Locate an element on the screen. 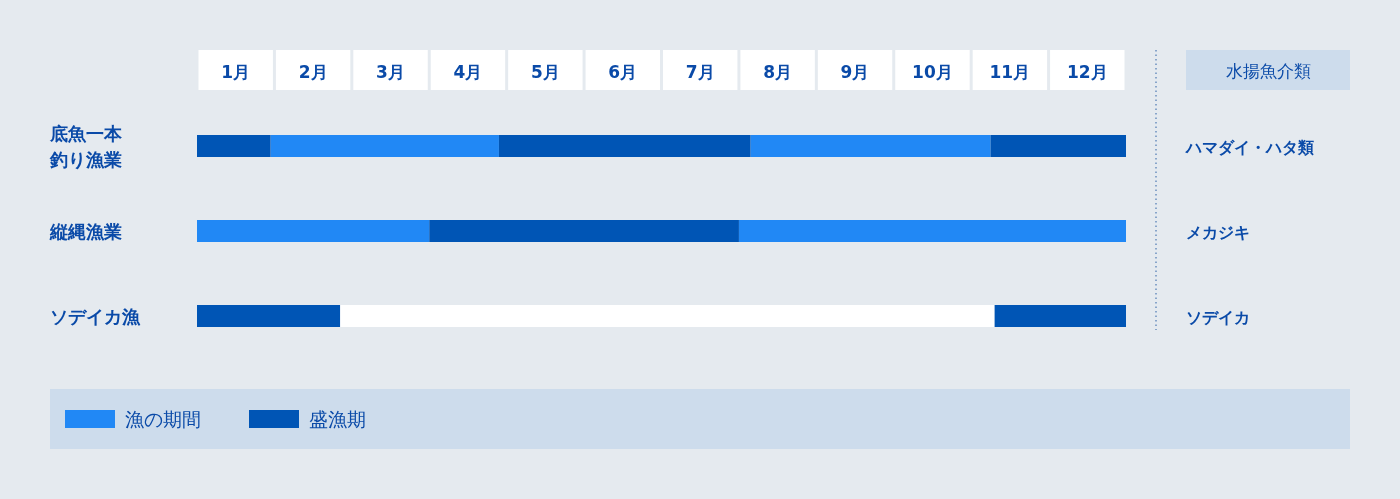  text: ハマダイ・ハタ類 is located at coordinates (1249, 147).